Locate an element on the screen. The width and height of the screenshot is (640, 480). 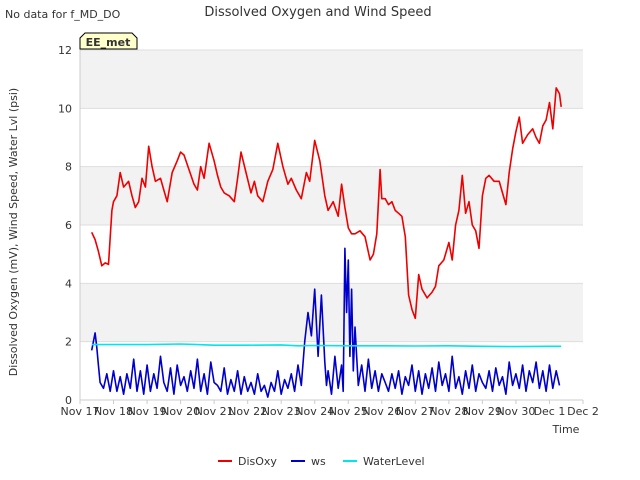
y-tick-labels: 0 2 4 6 8 10 12 is located at coordinates (65, 225).